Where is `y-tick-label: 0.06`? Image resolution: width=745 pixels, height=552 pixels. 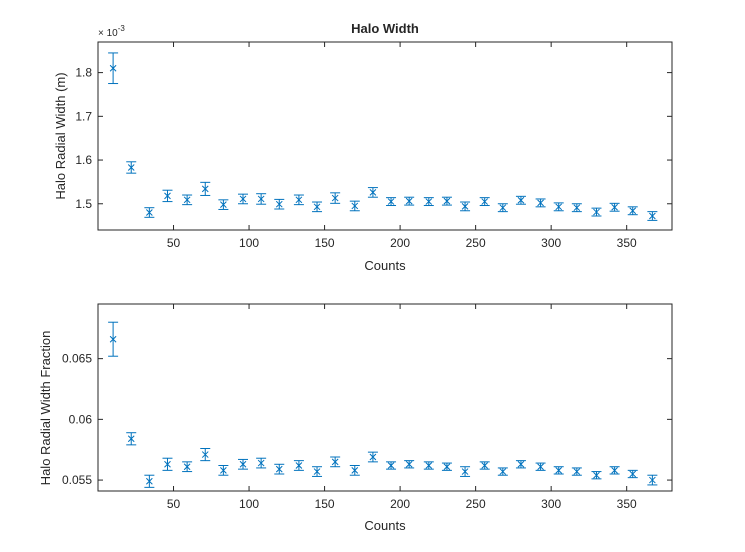
y-tick-label: 0.06 is located at coordinates (81, 419).